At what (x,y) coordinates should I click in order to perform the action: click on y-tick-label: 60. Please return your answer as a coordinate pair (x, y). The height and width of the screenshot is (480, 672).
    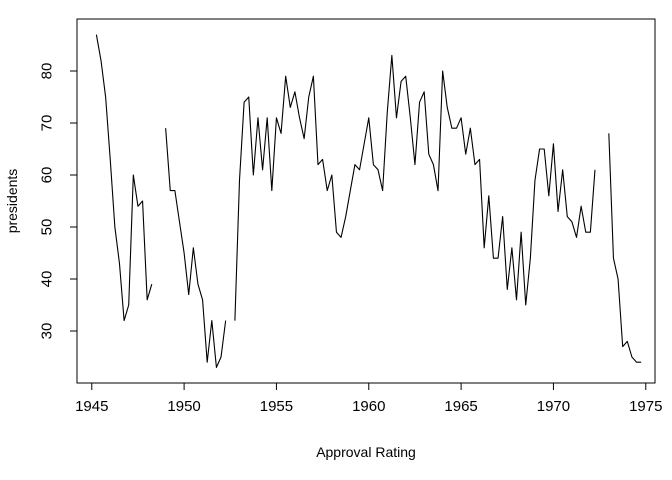
    Looking at the image, I should click on (47, 175).